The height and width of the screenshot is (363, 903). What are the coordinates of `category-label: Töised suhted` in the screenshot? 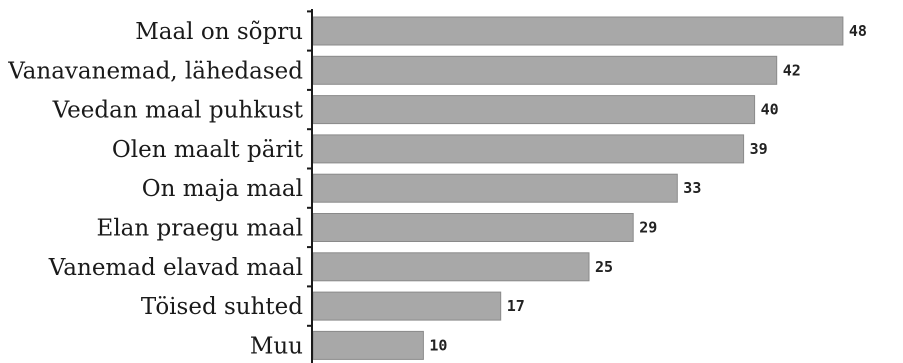 It's located at (222, 307).